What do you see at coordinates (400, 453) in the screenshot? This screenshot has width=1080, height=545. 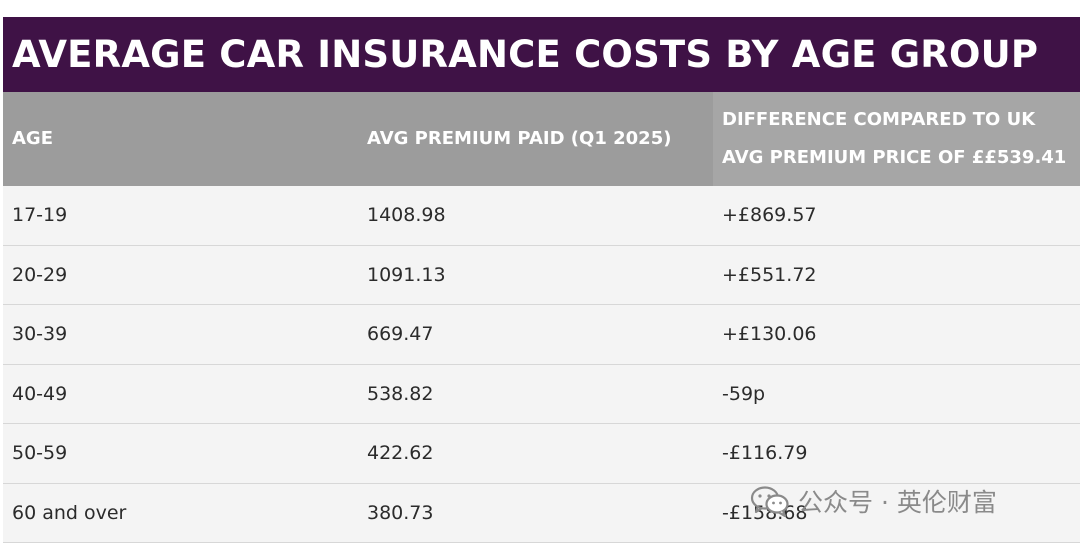 I see `cell-premium: 422.62` at bounding box center [400, 453].